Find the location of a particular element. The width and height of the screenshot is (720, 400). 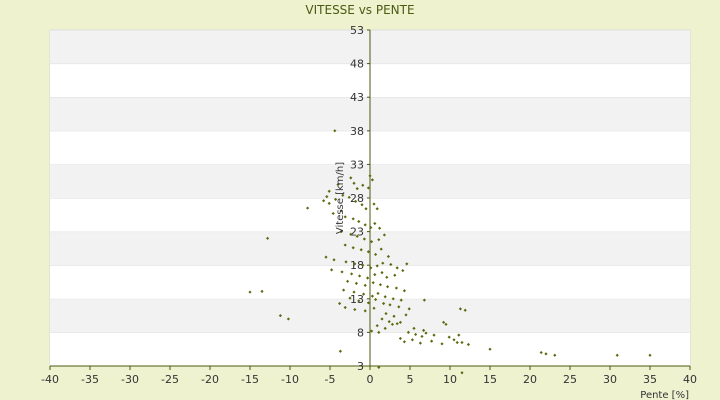

x-tick-label: 35 is located at coordinates (650, 379).